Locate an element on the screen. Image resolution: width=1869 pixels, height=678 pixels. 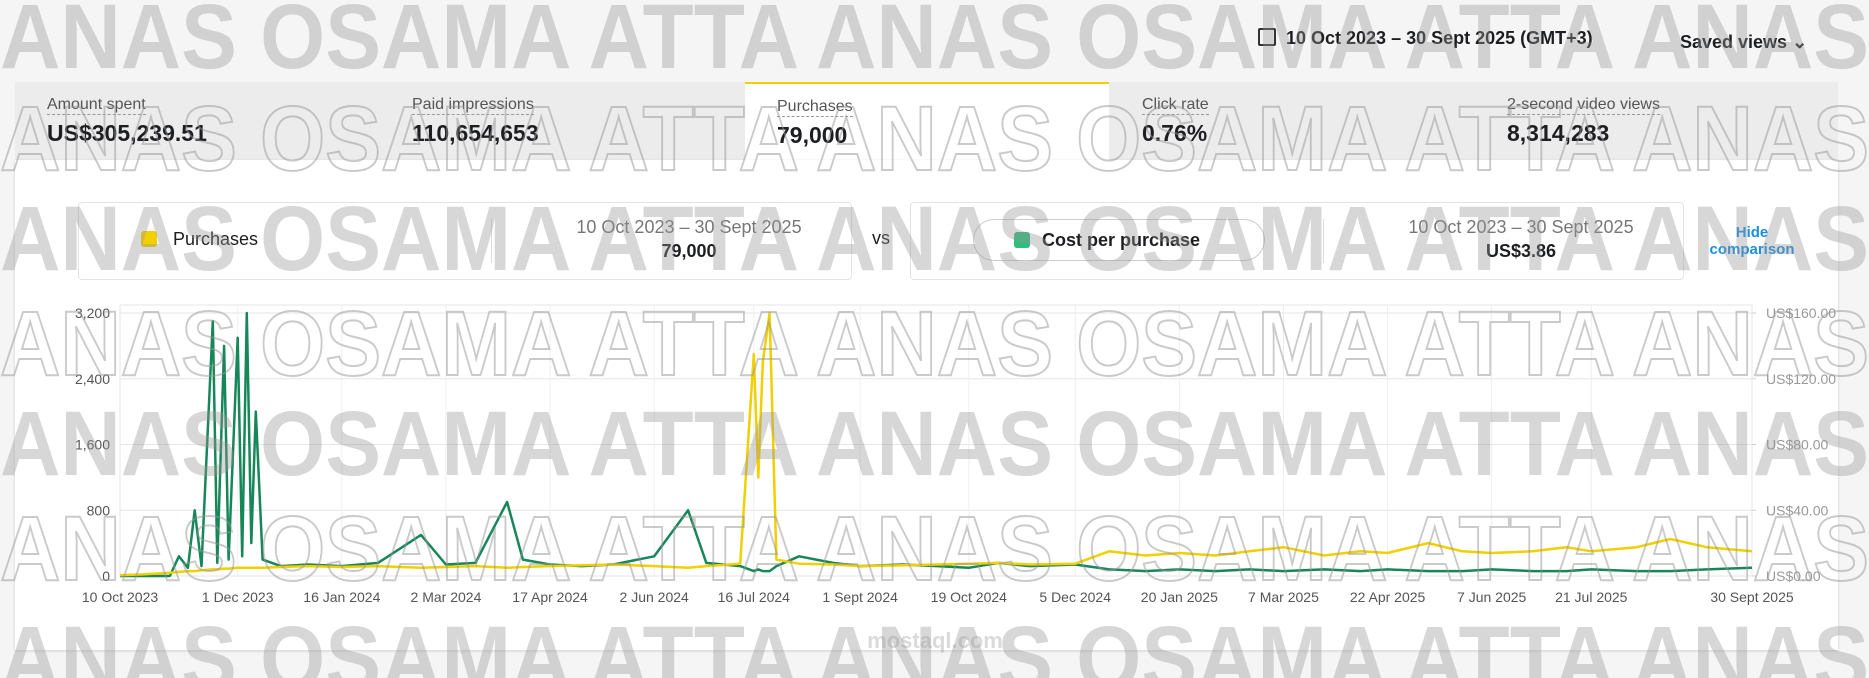
y2-tick-label: US$80.00 is located at coordinates (1797, 445).